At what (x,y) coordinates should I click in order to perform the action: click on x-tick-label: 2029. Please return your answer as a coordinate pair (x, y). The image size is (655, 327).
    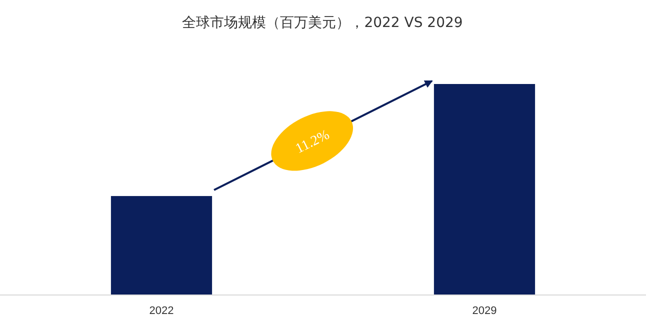
    Looking at the image, I should click on (484, 311).